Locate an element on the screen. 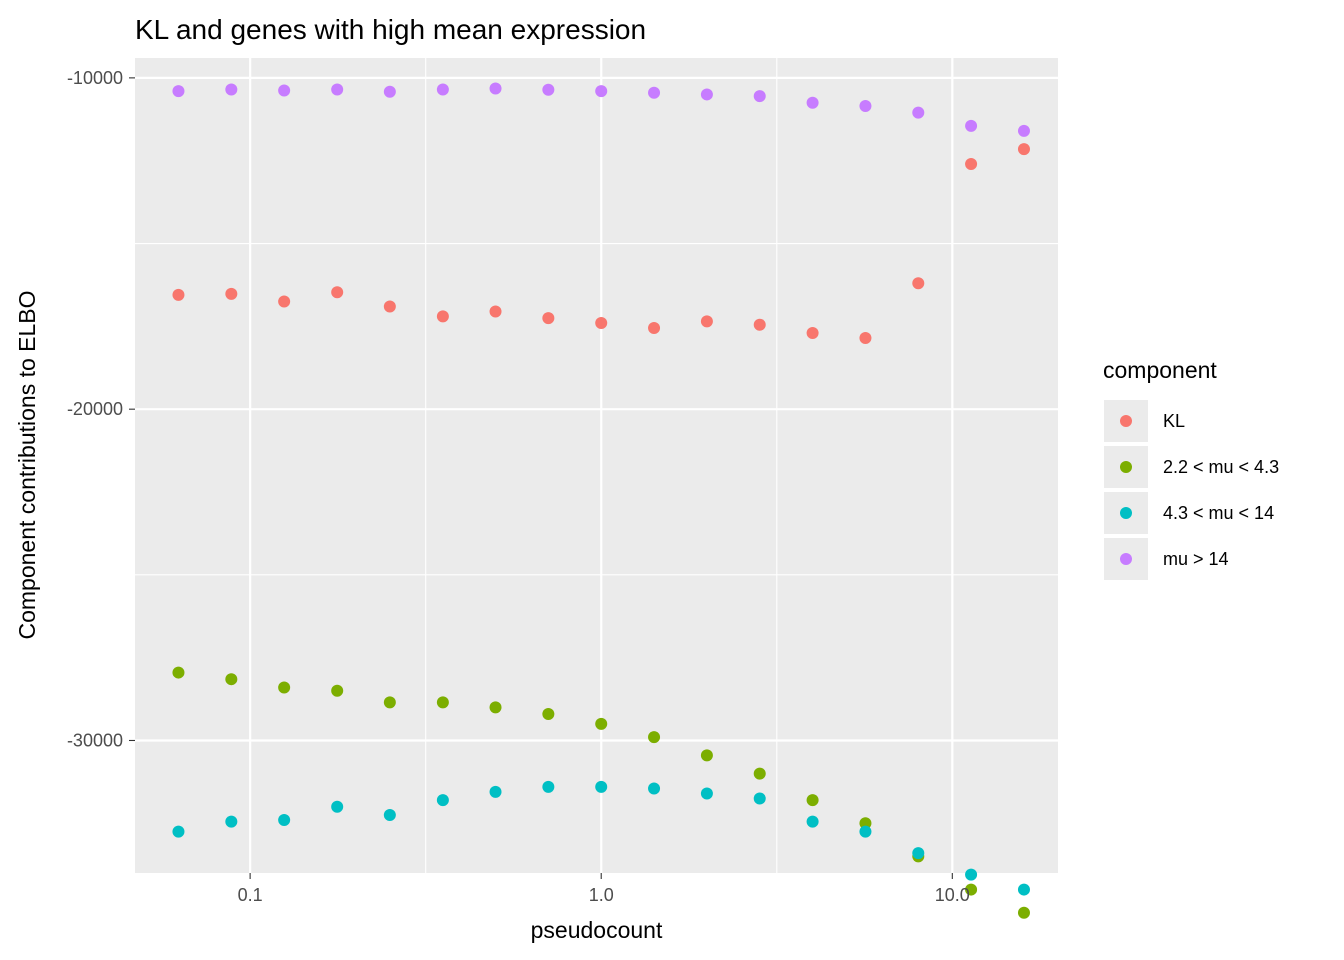 The height and width of the screenshot is (960, 1344). legend-label-4-3-mu-14: 4.3 < mu < 14 is located at coordinates (1218, 513).